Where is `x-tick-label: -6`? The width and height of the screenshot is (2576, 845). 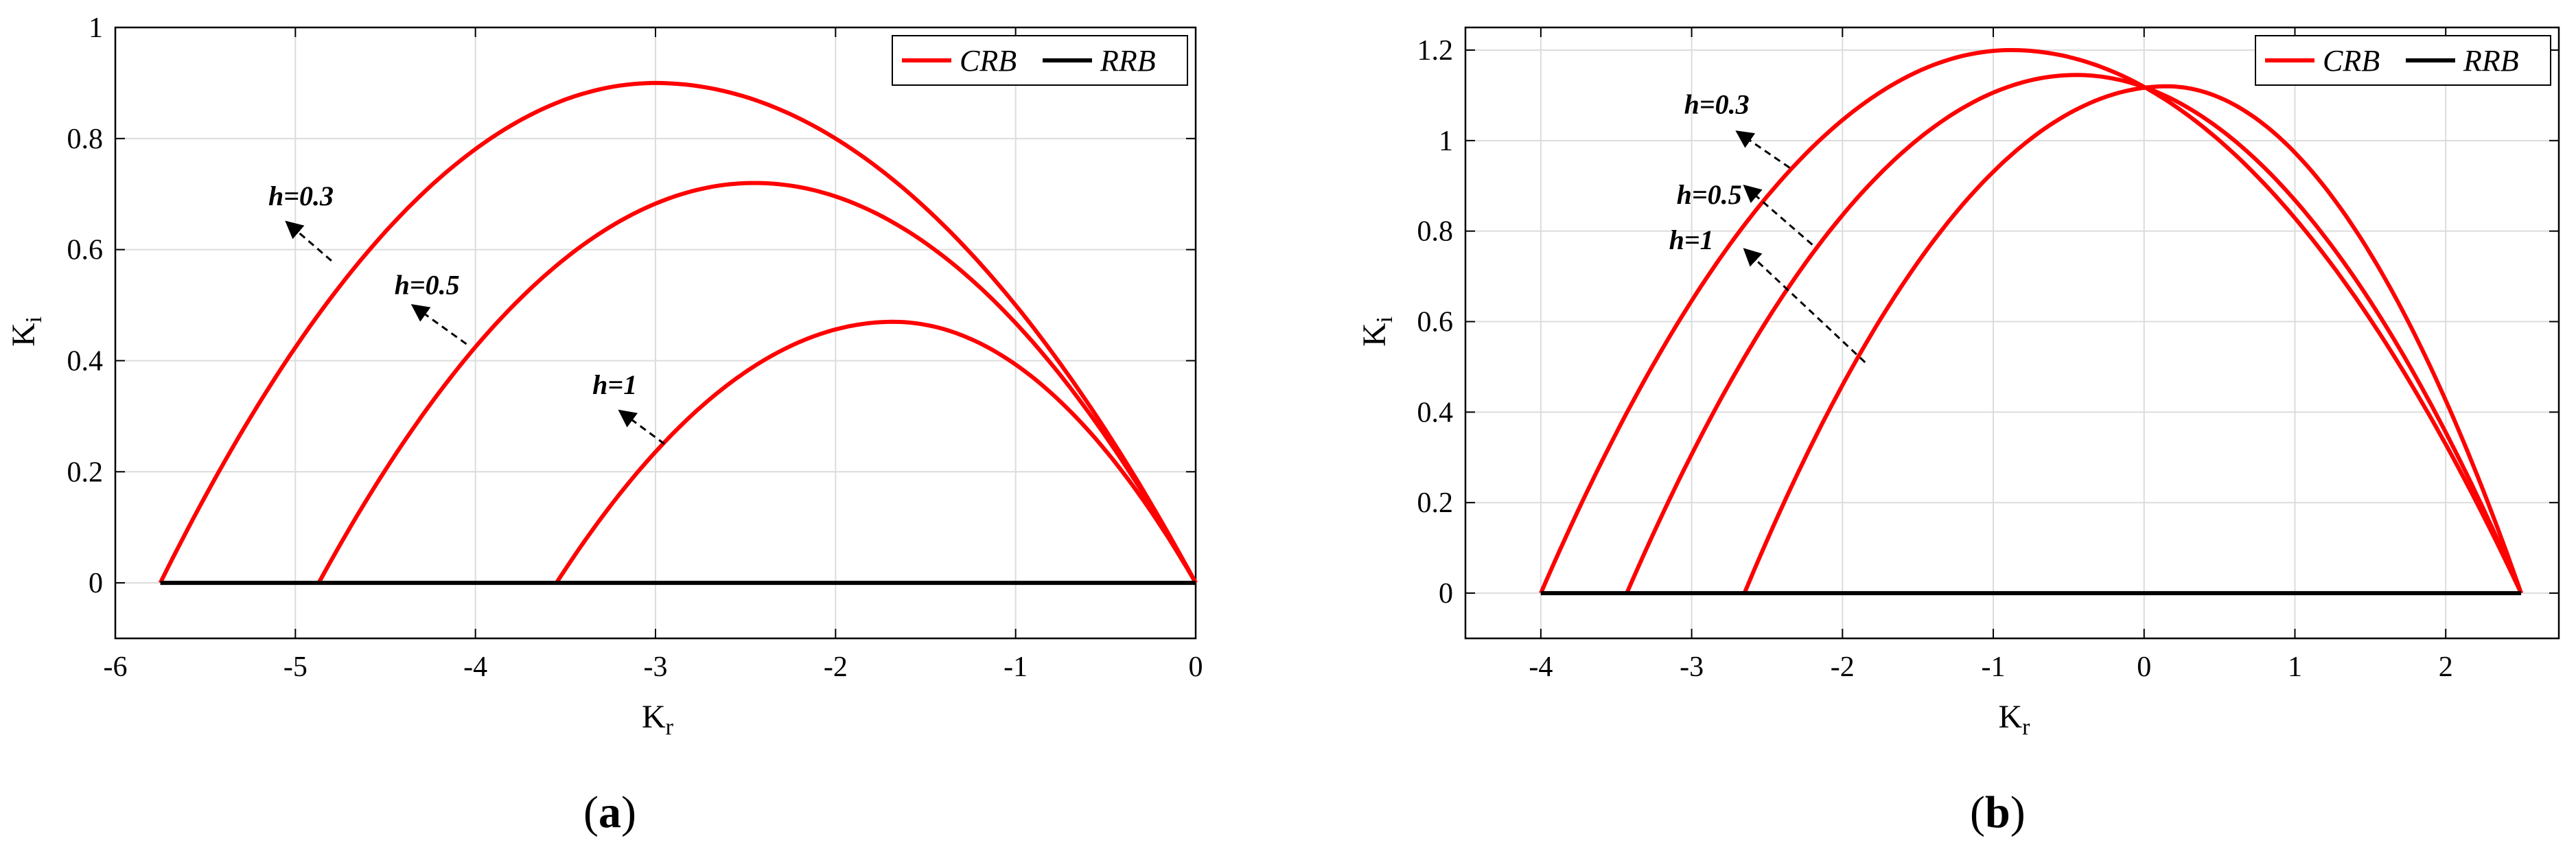
x-tick-label: -6 is located at coordinates (116, 667).